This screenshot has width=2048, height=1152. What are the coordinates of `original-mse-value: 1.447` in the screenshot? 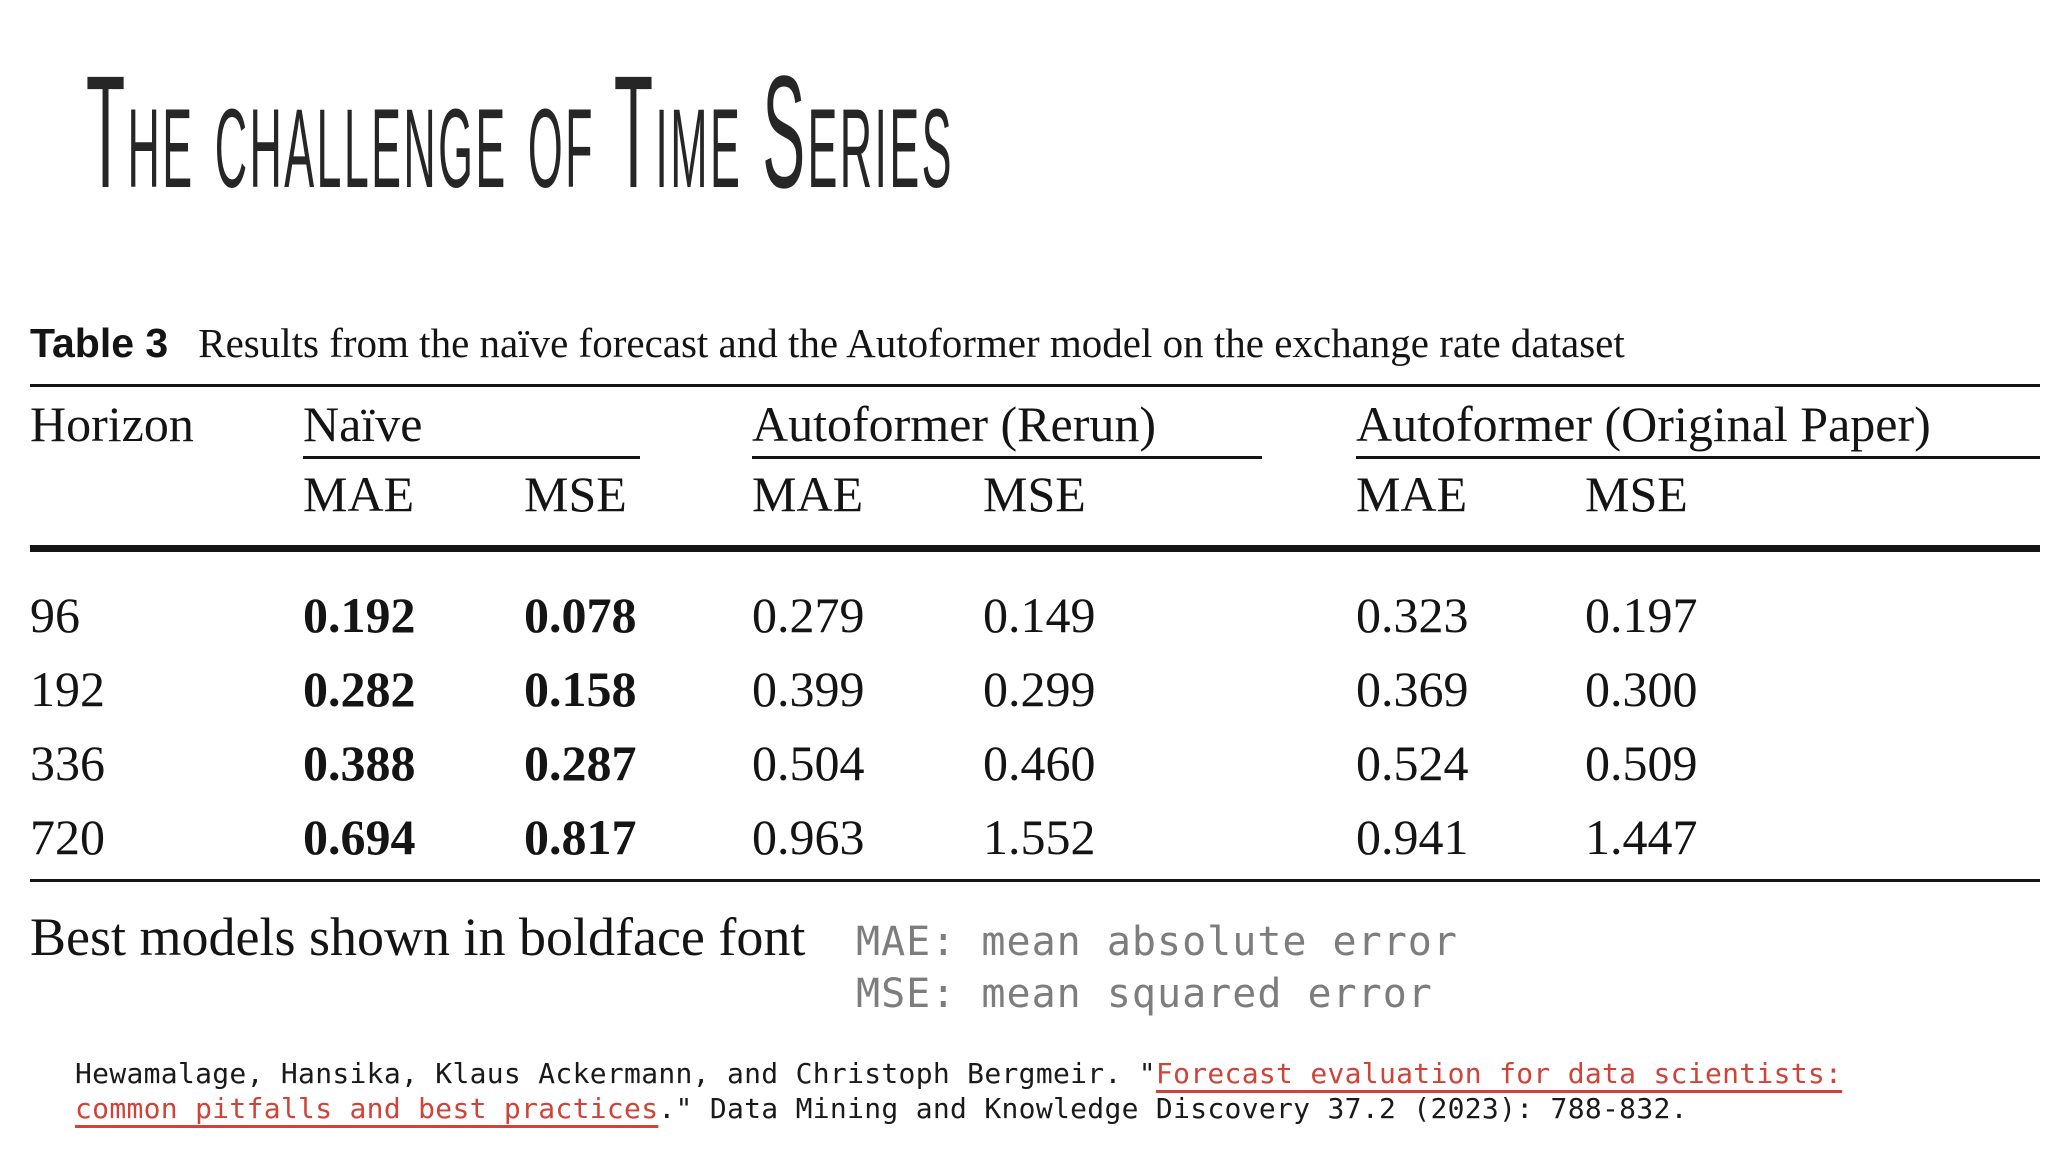 It's located at (1641, 837).